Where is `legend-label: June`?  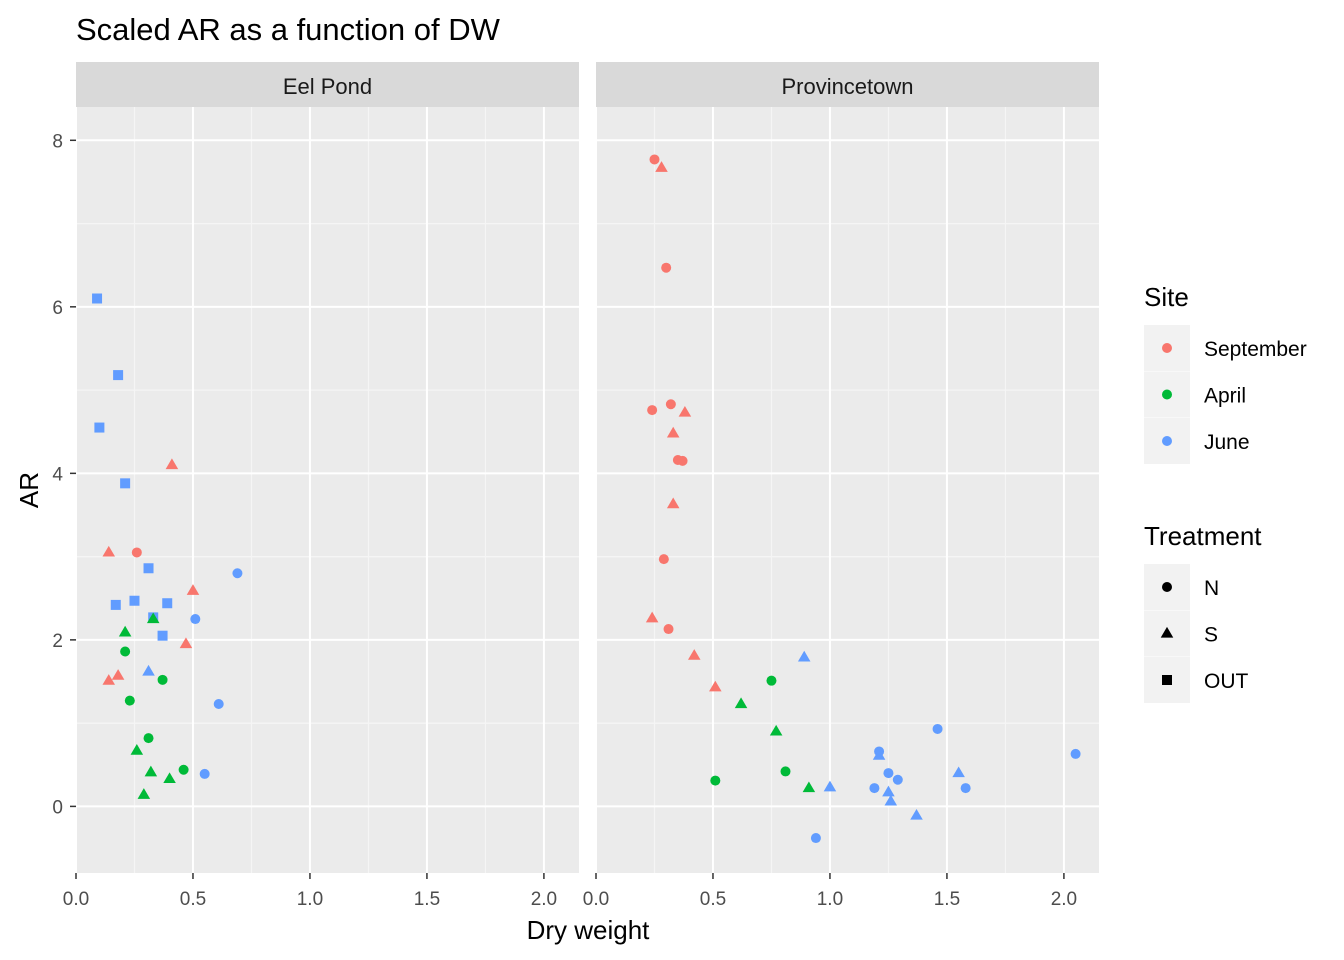
legend-label: June is located at coordinates (1227, 442).